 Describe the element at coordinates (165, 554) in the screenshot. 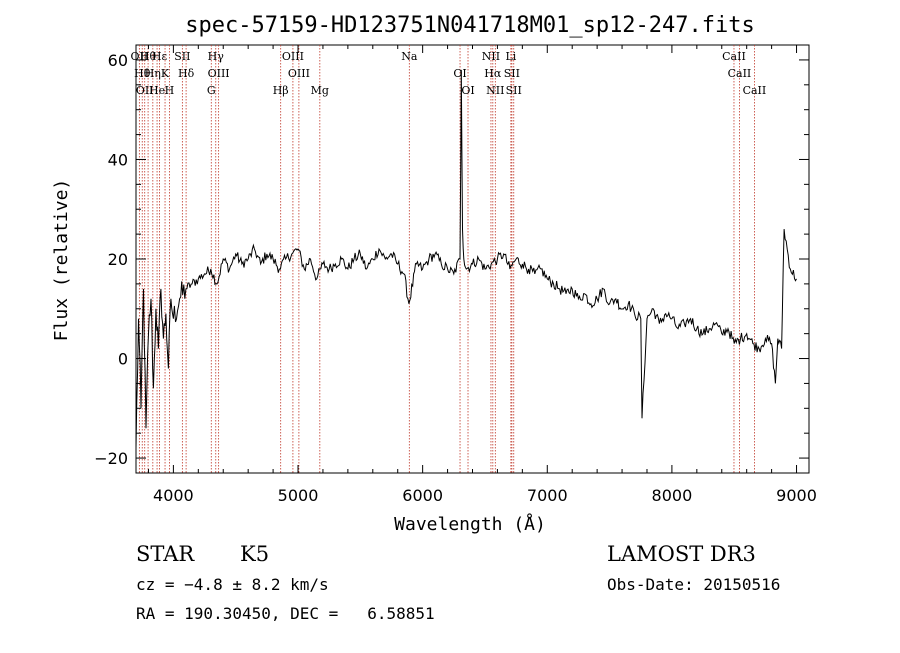

I see `object-class: STAR` at that location.